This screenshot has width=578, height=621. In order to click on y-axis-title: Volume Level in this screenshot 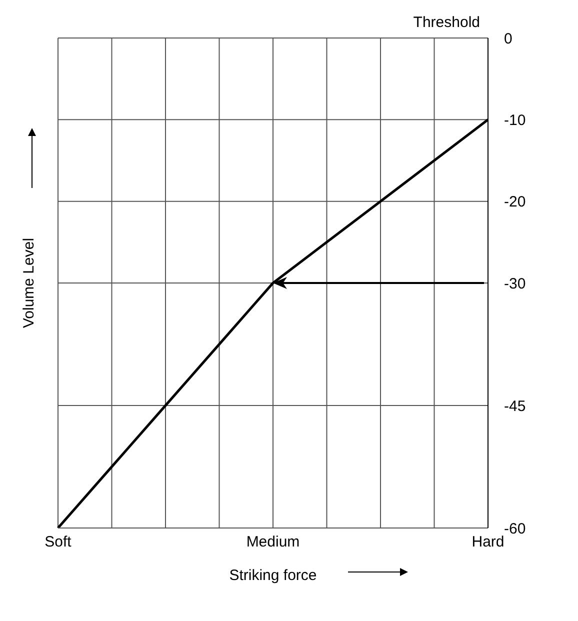, I will do `click(29, 283)`.